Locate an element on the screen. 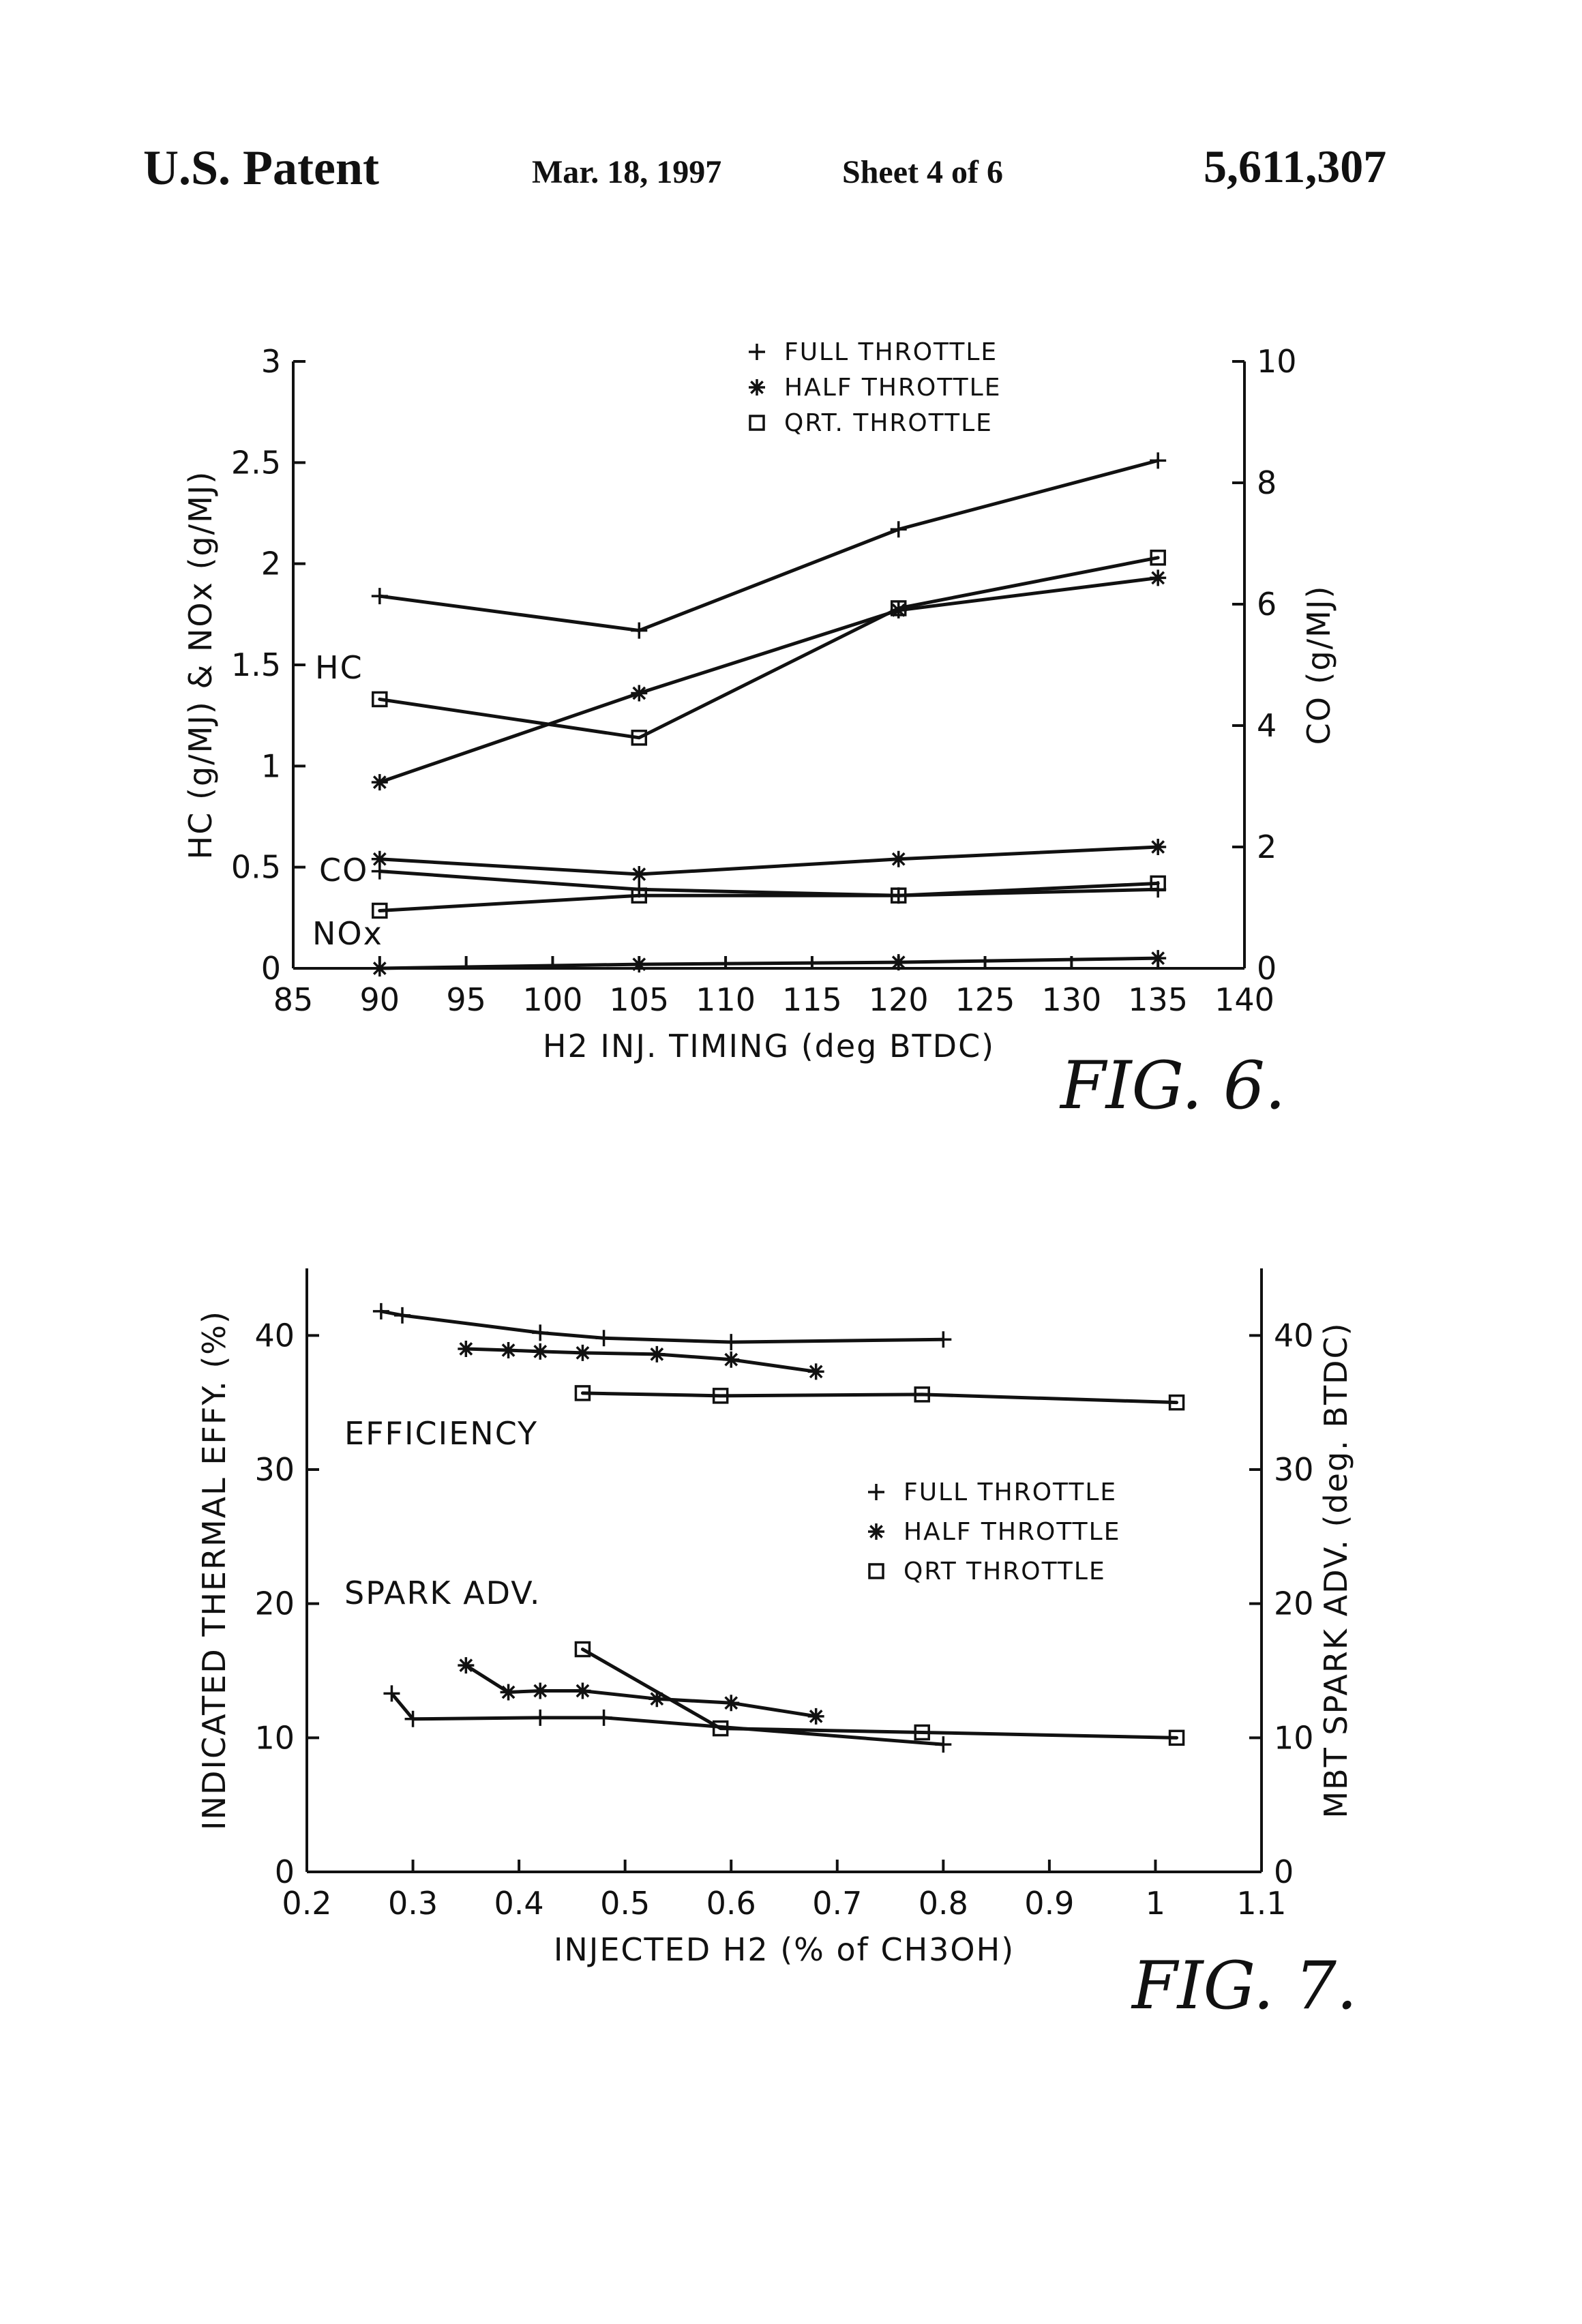 This screenshot has width=1582, height=2324. y-tick-label-right: 0 is located at coordinates (1284, 1871).